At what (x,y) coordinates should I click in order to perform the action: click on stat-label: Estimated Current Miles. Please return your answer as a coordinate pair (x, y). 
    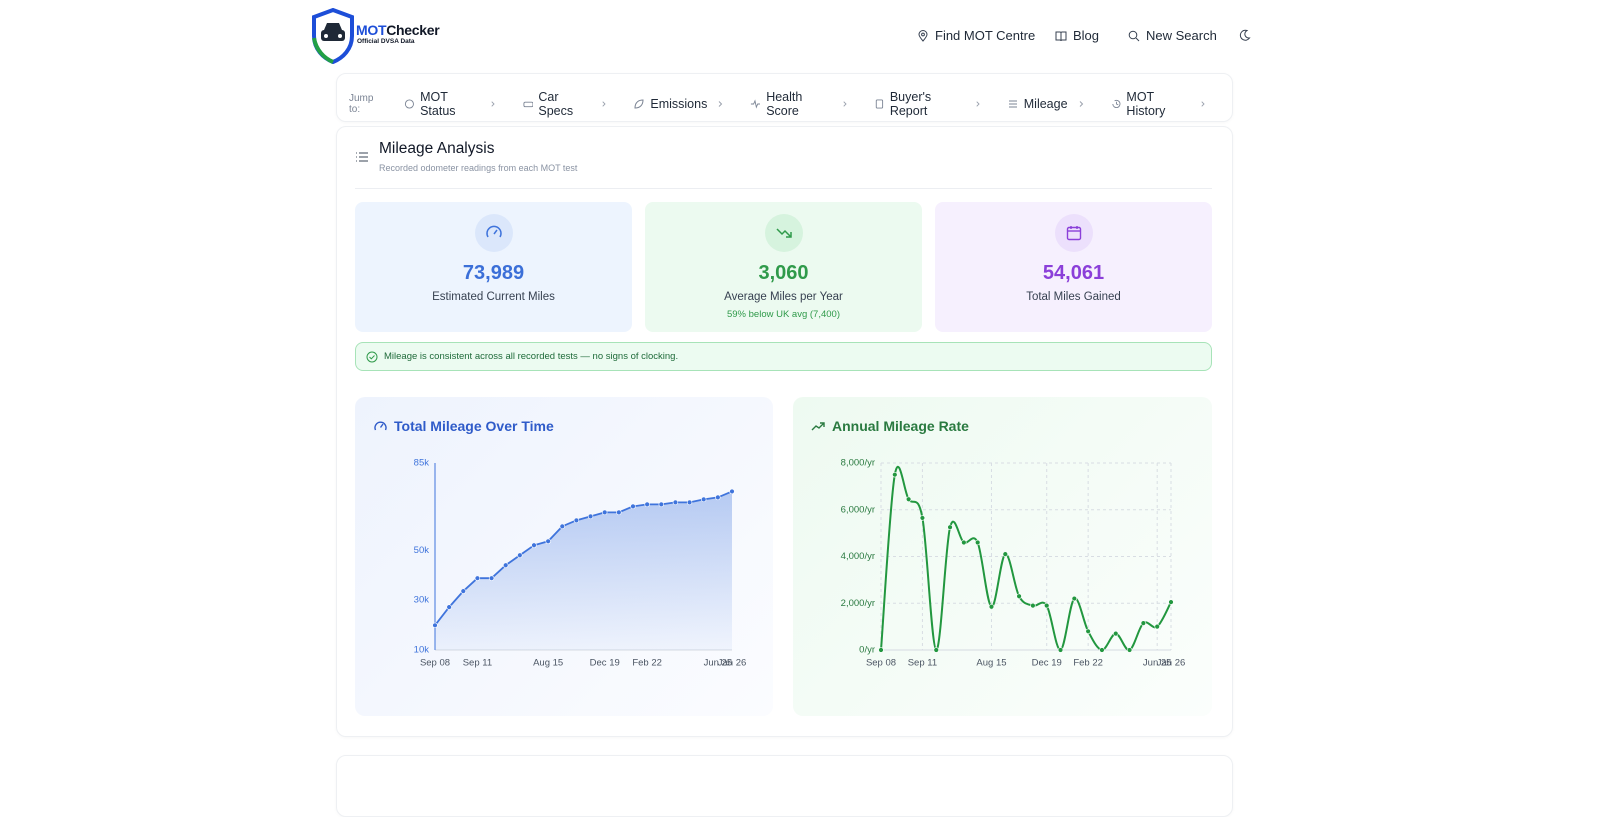
    Looking at the image, I should click on (493, 297).